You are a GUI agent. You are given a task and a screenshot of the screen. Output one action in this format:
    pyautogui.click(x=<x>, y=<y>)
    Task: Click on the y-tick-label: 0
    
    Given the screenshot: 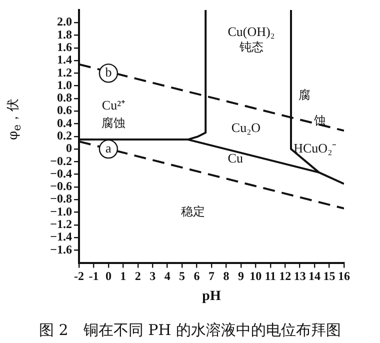 What is the action you would take?
    pyautogui.click(x=69, y=148)
    